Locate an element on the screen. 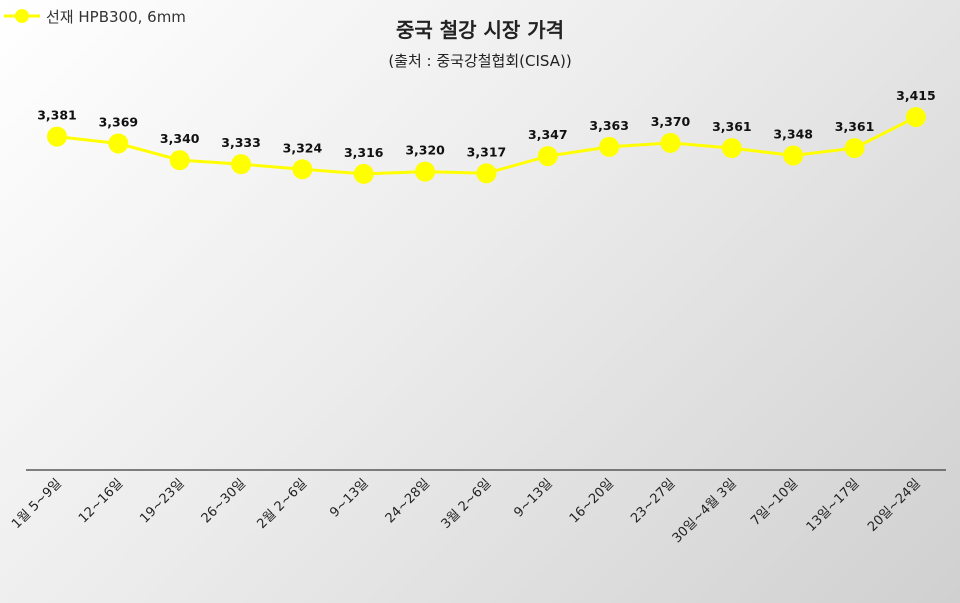 The height and width of the screenshot is (603, 960). data-label: 3,369 is located at coordinates (119, 121).